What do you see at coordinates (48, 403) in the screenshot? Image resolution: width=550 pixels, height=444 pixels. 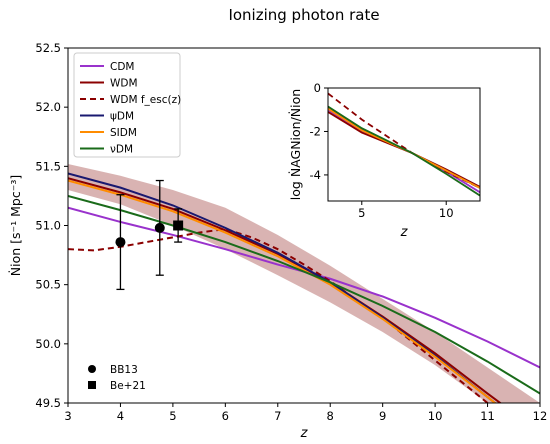 I see `y-tick-label: 49.5` at bounding box center [48, 403].